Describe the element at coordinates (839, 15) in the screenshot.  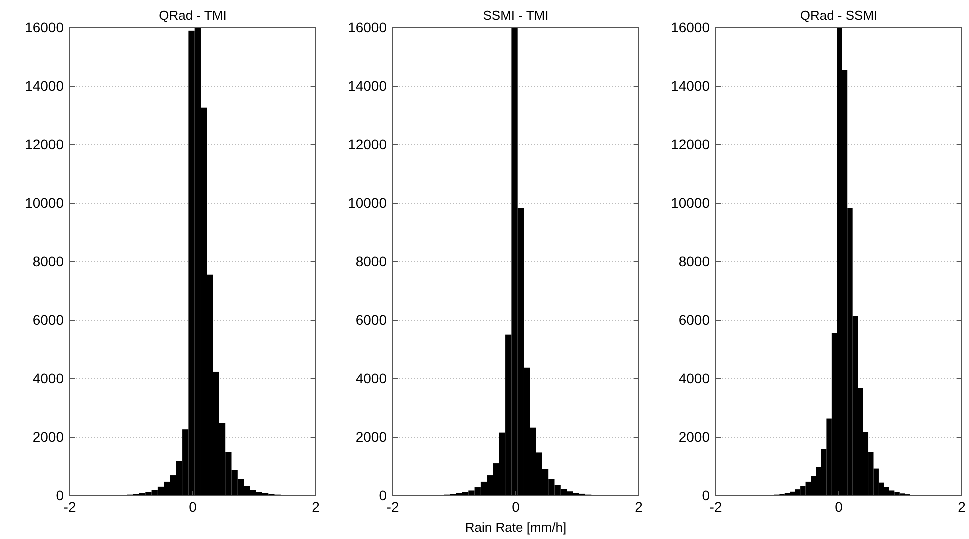
I see `chart-title: QRad - SSMI` at that location.